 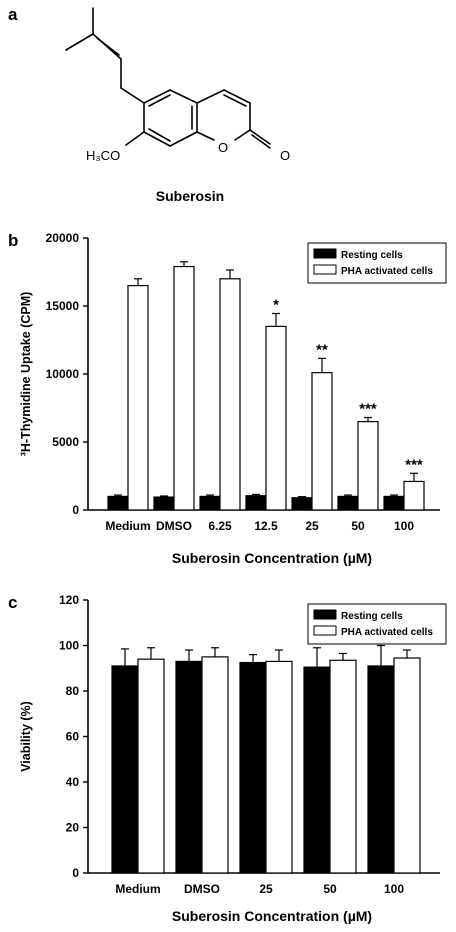 I want to click on panel-a: a, so click(x=149, y=104).